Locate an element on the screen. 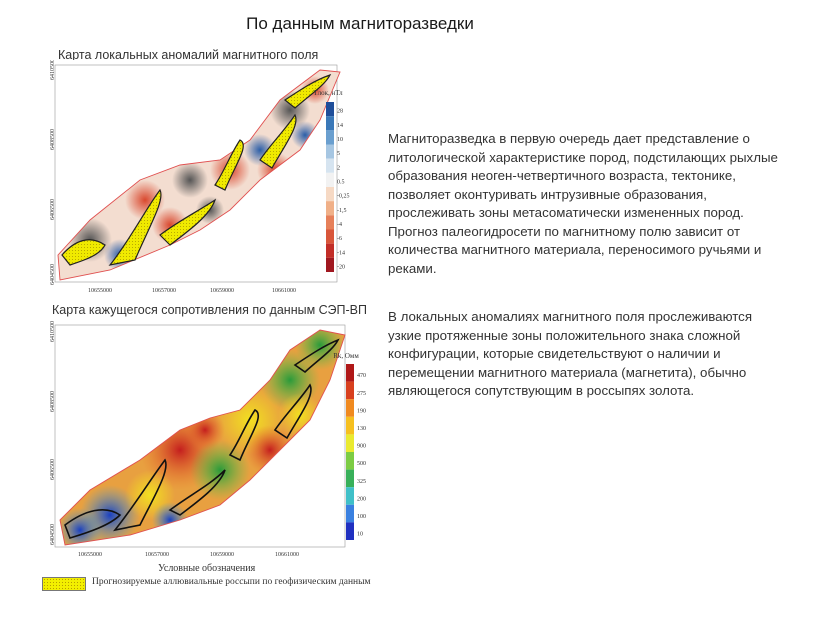  map2-y-tick: 6410500 is located at coordinates (53, 331).